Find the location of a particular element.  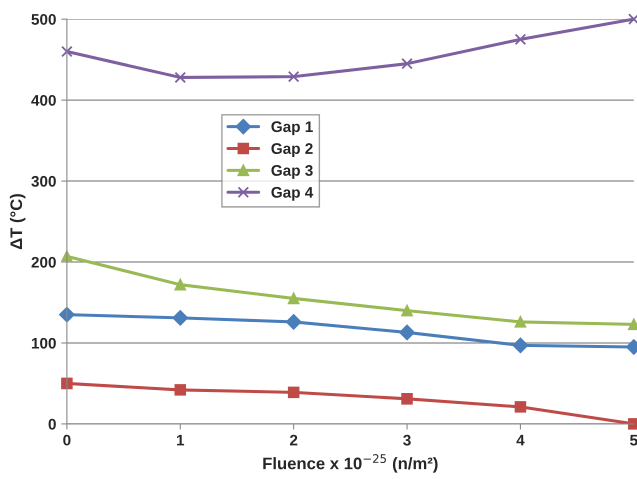

y-tick-label: 300 is located at coordinates (43, 181).